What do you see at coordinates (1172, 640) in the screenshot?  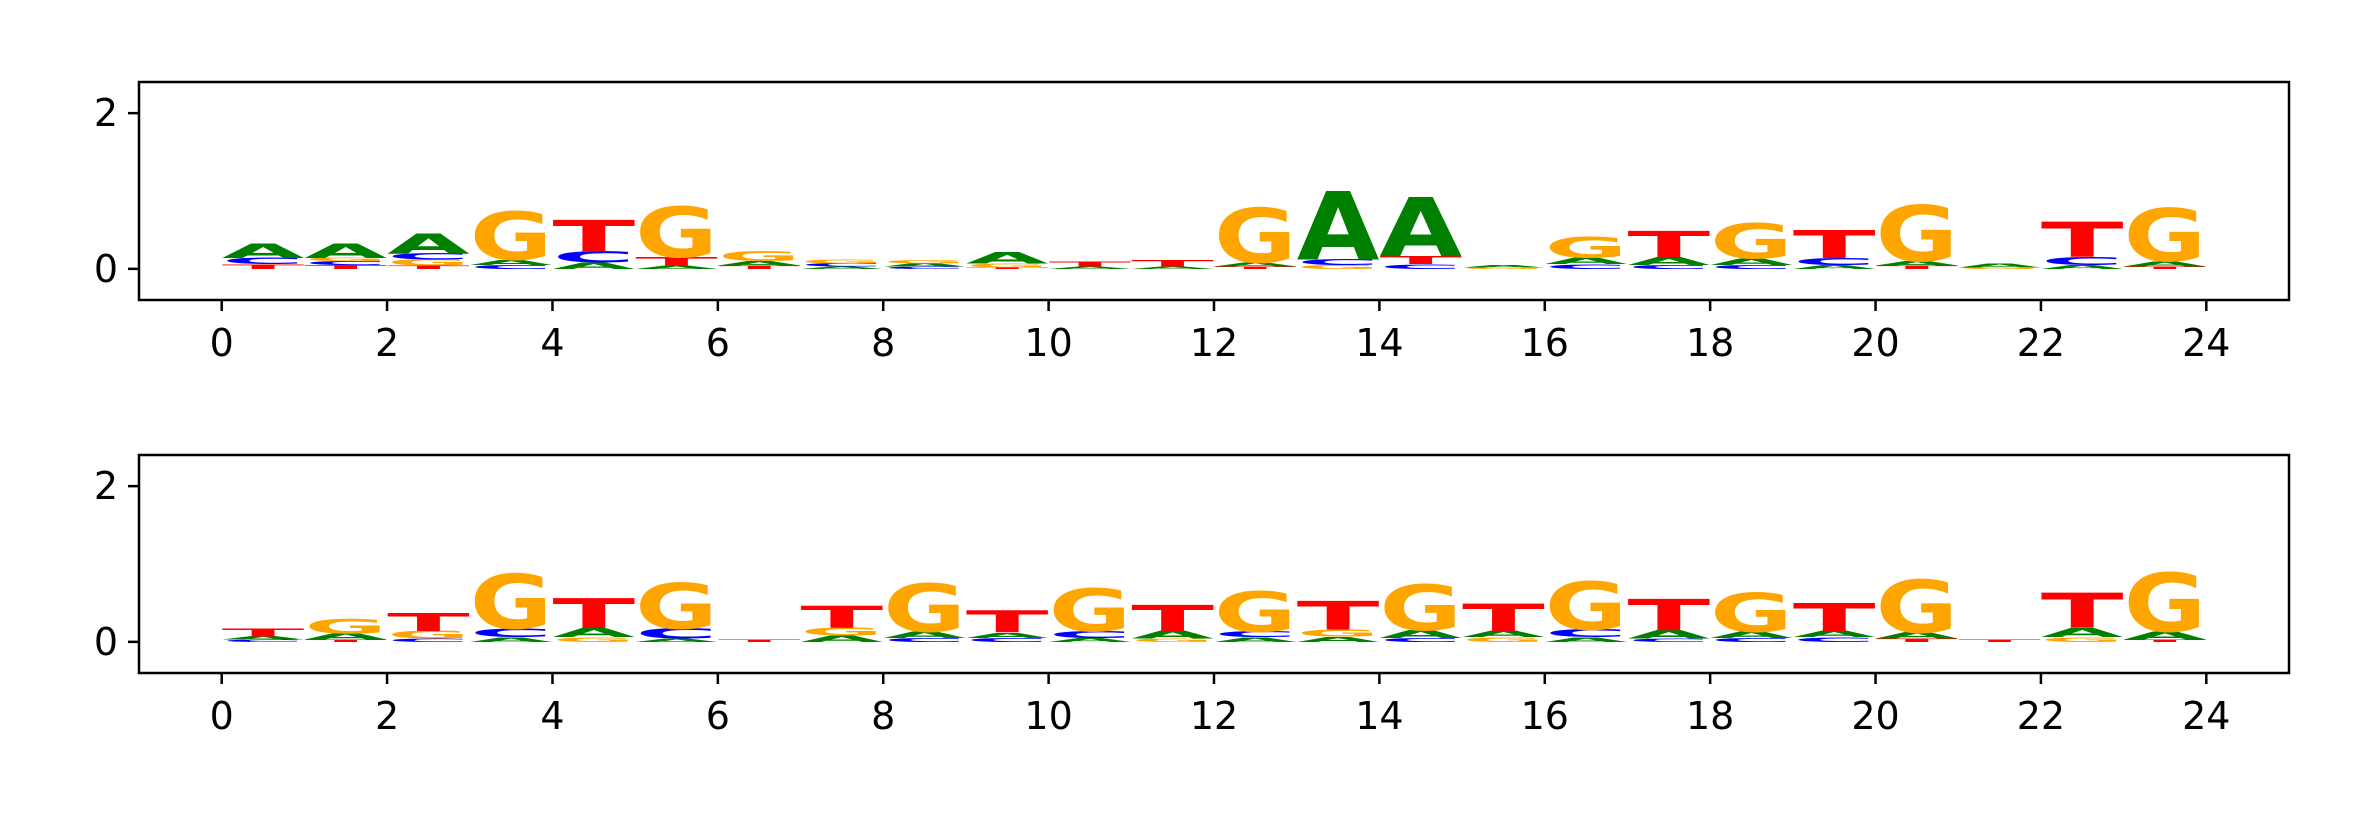 I see `logo-letter-G-pos-11: G` at bounding box center [1172, 640].